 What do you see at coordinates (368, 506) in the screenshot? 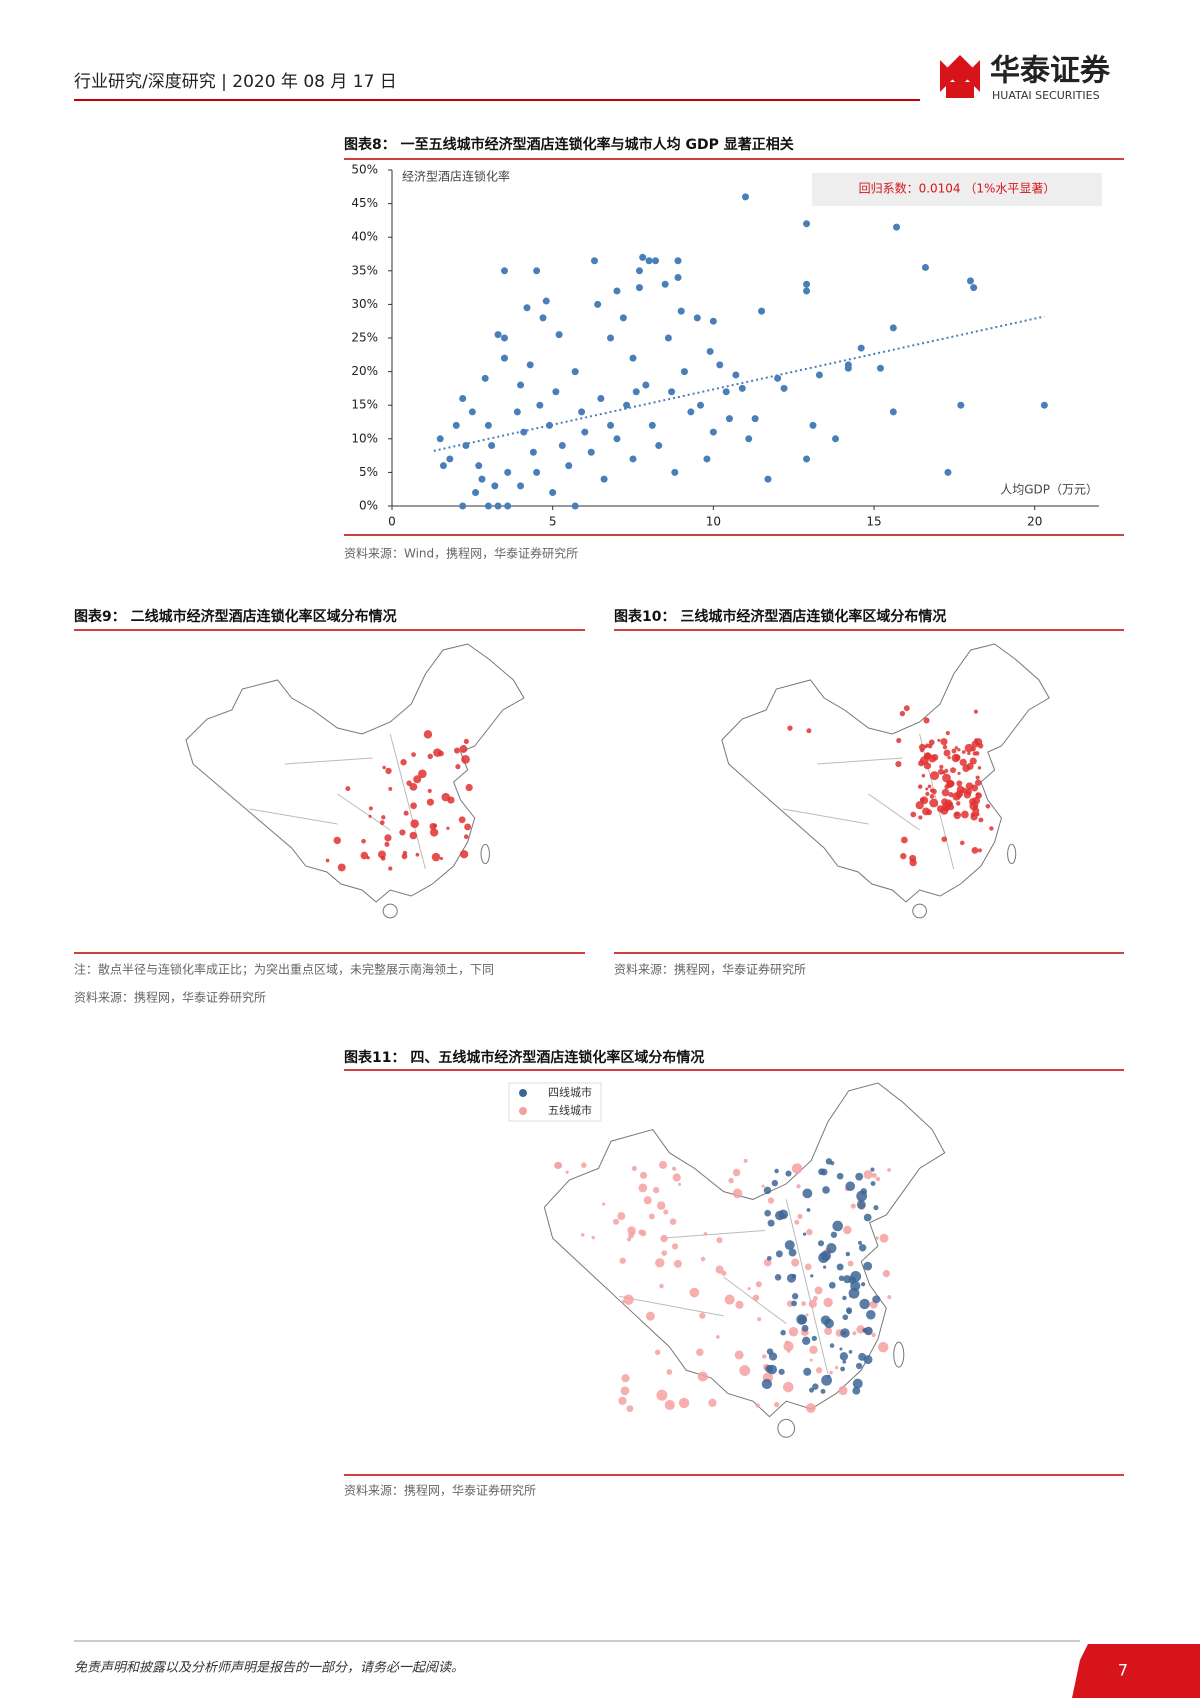
I see `y-tick-label: 0%` at bounding box center [368, 506].